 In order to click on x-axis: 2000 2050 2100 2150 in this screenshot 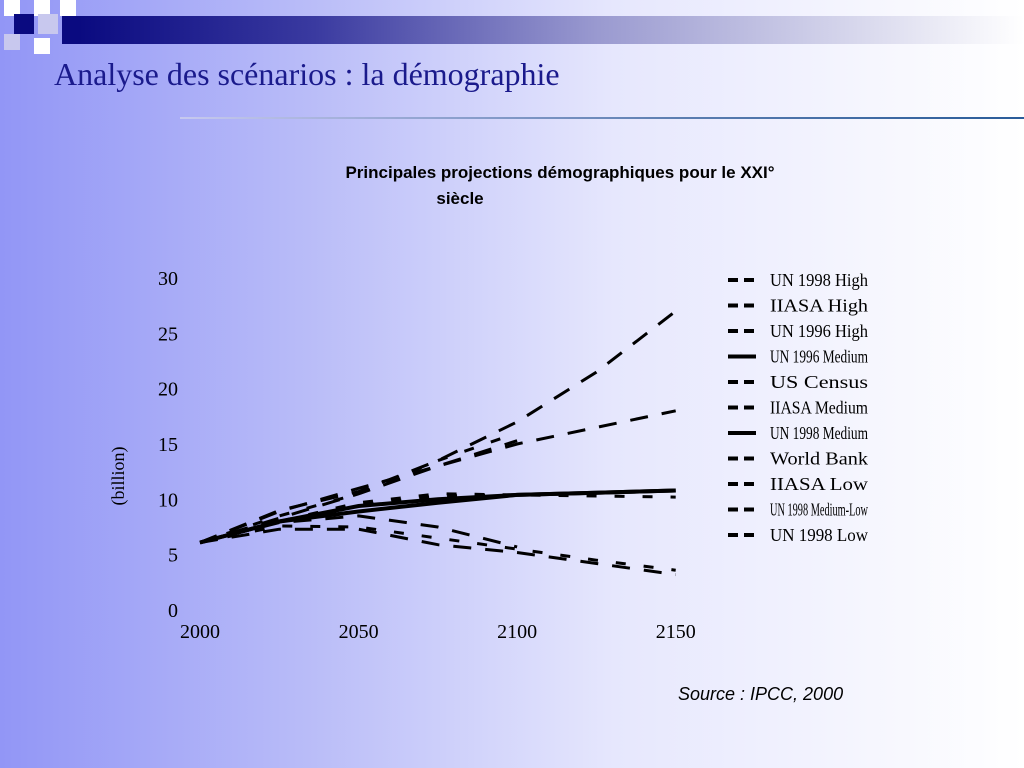, I will do `click(438, 632)`.